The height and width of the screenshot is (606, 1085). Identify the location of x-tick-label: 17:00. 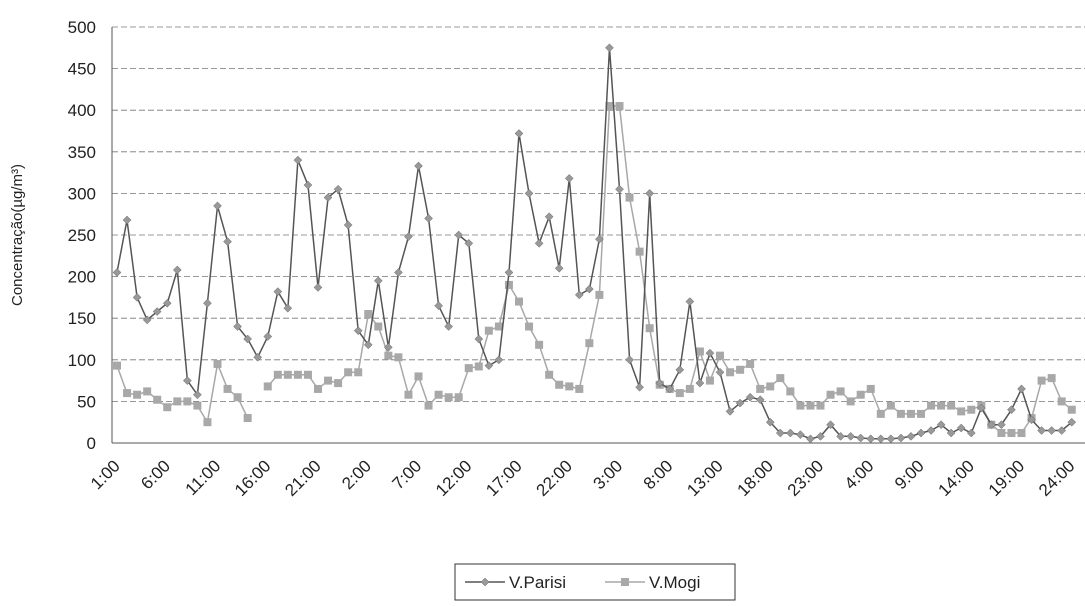
(504, 478).